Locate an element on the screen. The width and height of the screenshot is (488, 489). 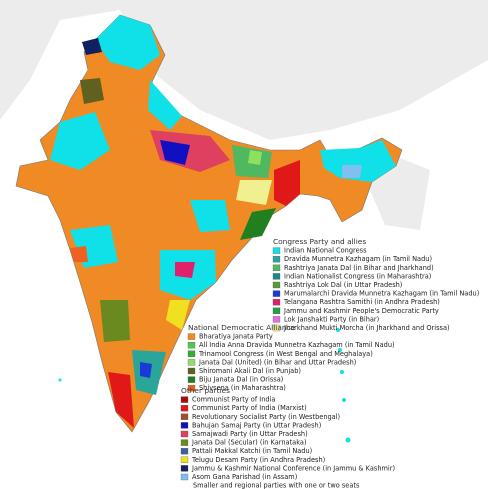
legend-group-title: Other parties is located at coordinates (205, 390).